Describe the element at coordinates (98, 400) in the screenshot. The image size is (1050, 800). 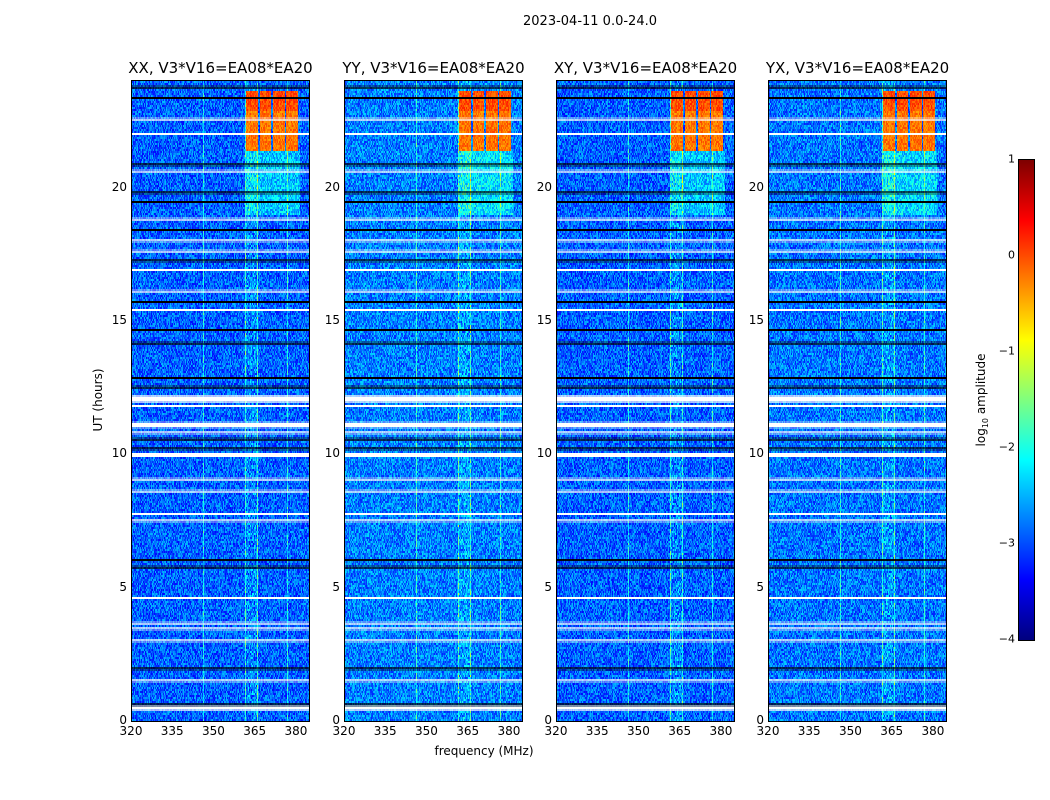
I see `y-axis-label: UT (hours)` at that location.